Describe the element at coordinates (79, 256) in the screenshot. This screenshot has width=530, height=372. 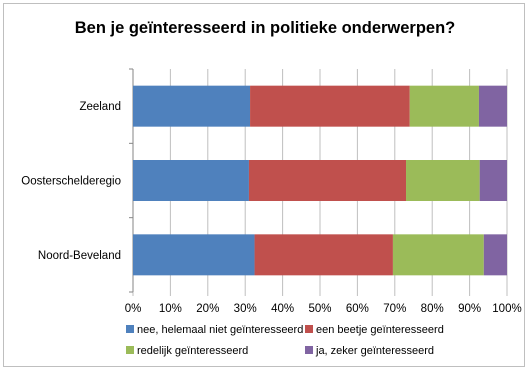
I see `category-label: Noord-Beveland` at that location.